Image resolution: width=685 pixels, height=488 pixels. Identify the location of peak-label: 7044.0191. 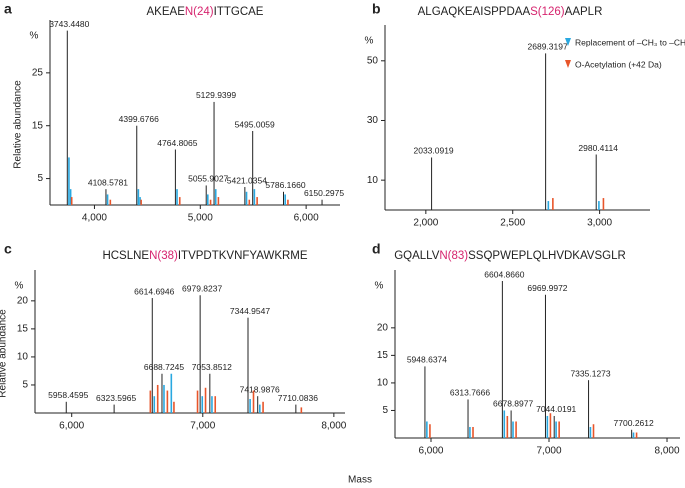
(556, 409).